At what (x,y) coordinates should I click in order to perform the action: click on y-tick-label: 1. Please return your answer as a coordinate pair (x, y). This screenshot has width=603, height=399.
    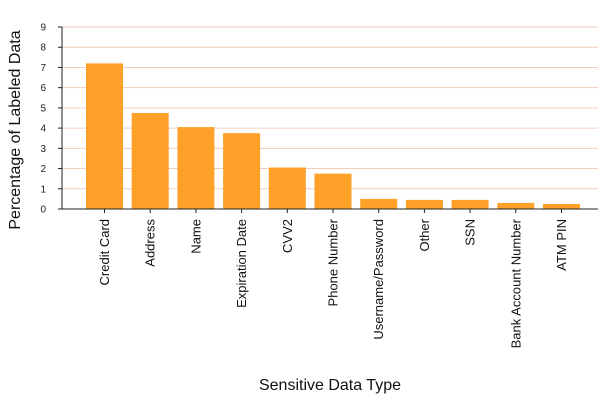
    Looking at the image, I should click on (43, 189).